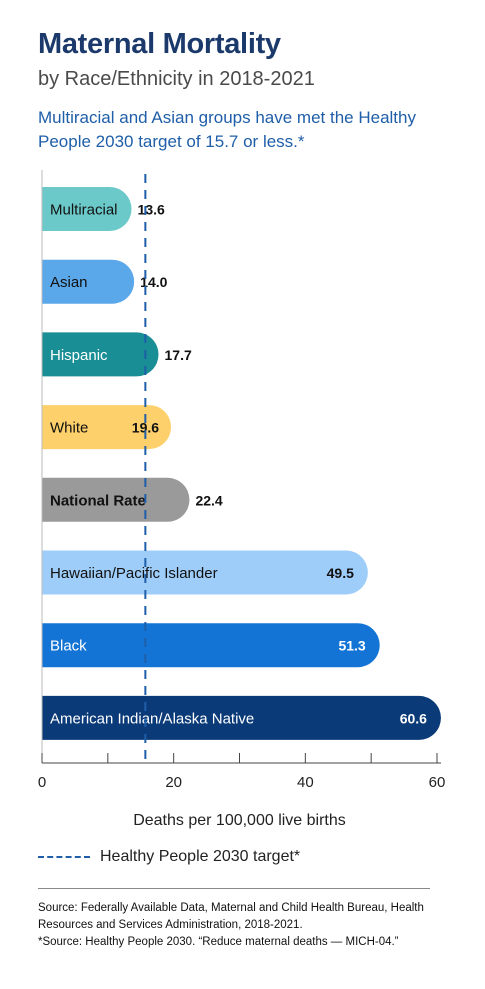  Describe the element at coordinates (437, 782) in the screenshot. I see `x-tick-label: 60` at that location.